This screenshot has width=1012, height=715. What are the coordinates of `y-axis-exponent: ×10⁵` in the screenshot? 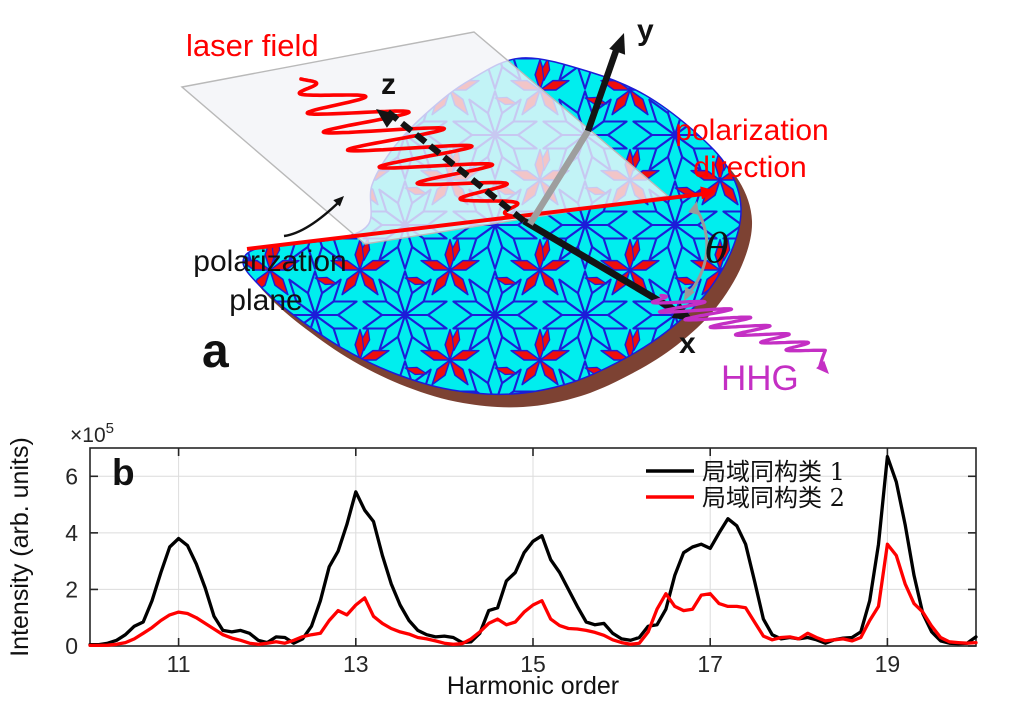 It's located at (92, 433).